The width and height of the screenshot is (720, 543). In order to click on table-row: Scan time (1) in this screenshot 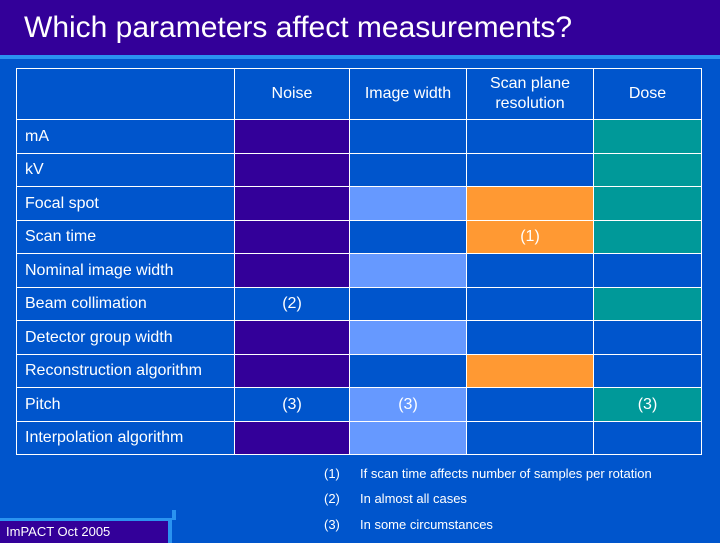, I will do `click(359, 237)`.